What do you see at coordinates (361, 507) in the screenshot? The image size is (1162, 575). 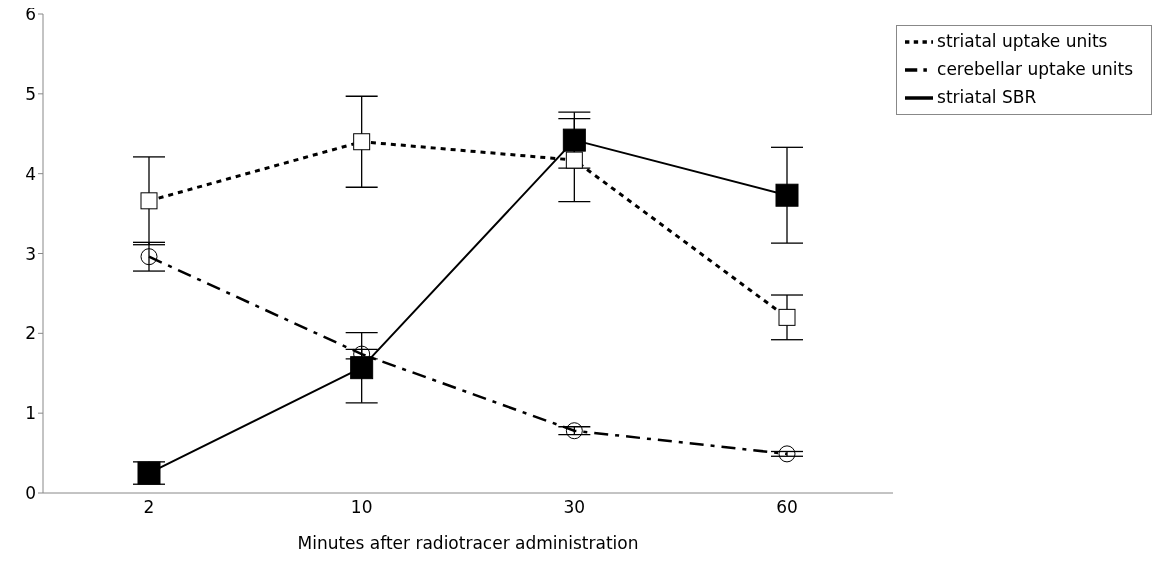 I see `x-tick-label: 10` at bounding box center [361, 507].